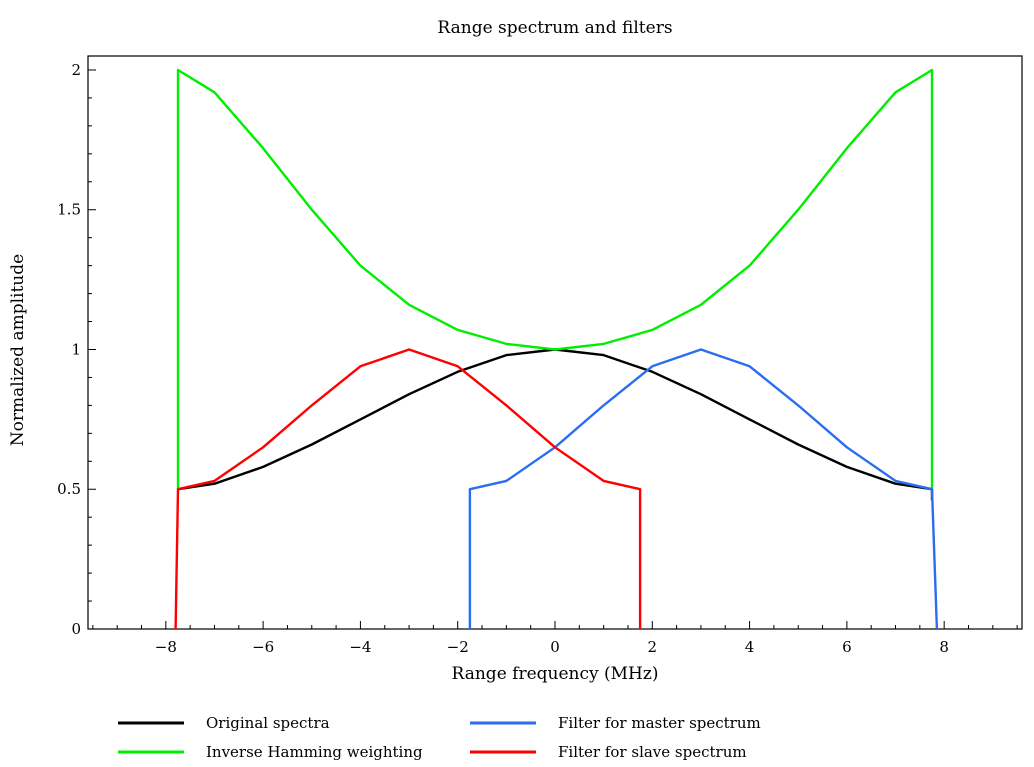  What do you see at coordinates (360, 647) in the screenshot?
I see `x-tick-label: −4` at bounding box center [360, 647].